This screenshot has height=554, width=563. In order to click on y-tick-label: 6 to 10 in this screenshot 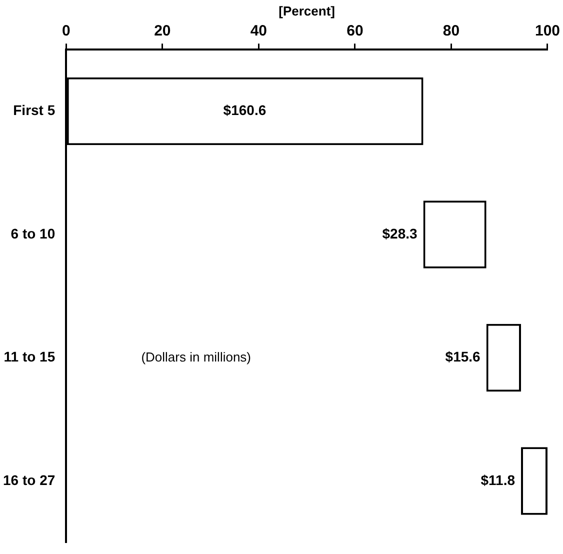, I will do `click(33, 233)`.